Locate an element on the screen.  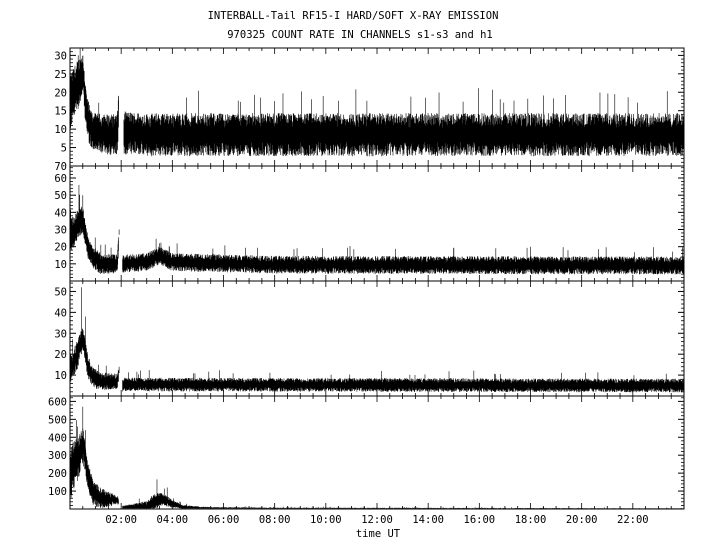
panel-4-ytick-label-400: 400 is located at coordinates (57, 438).